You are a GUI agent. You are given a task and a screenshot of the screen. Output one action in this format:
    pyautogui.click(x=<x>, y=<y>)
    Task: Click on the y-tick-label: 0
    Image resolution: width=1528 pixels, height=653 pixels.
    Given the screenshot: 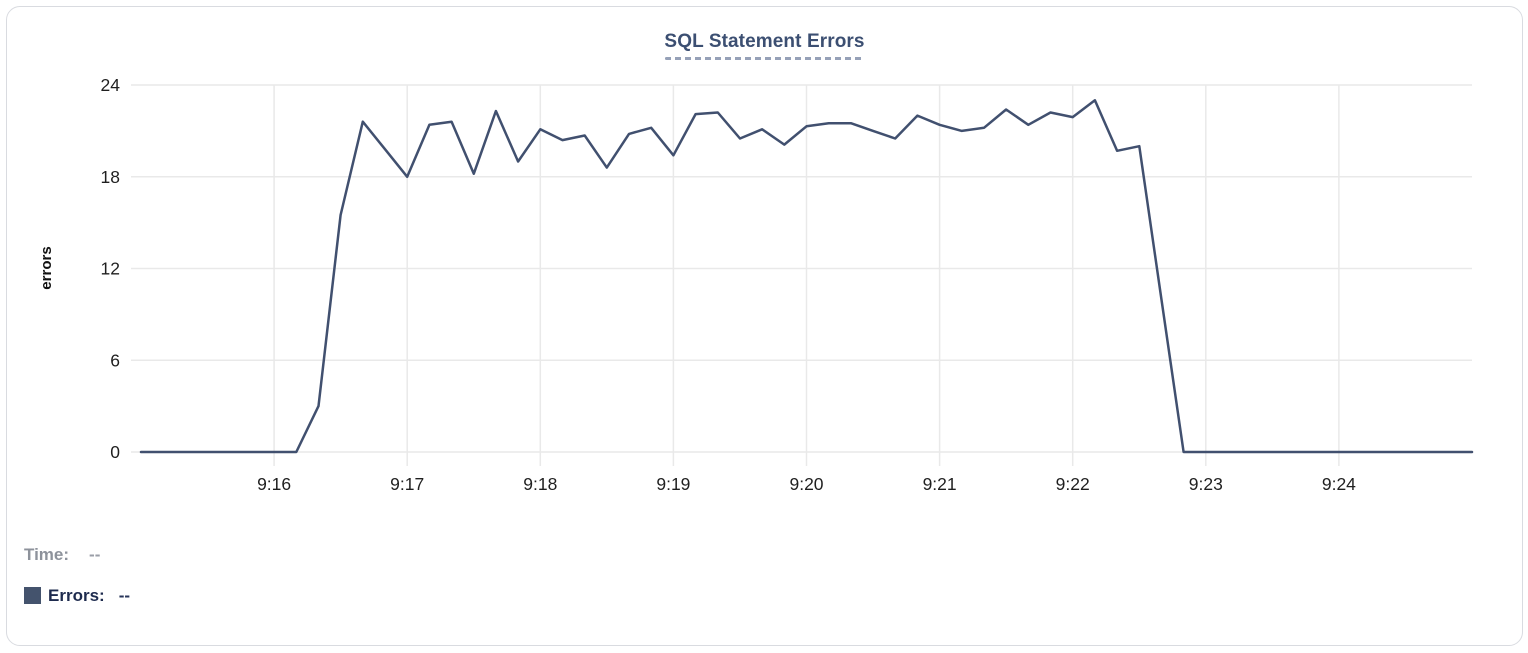 What is the action you would take?
    pyautogui.click(x=115, y=452)
    